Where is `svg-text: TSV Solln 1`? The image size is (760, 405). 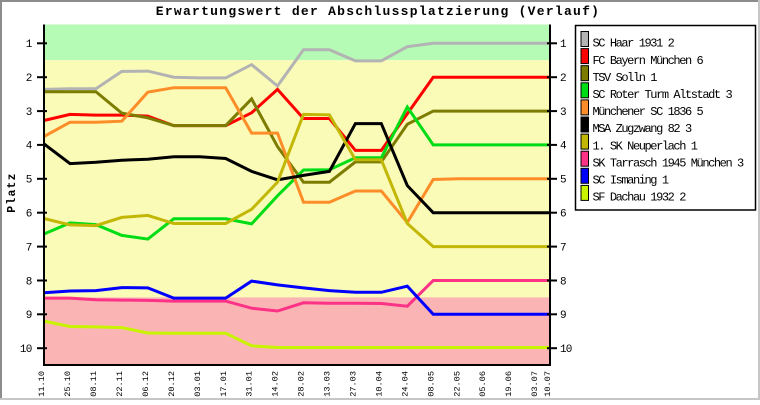
svg-text: TSV Solln 1 is located at coordinates (625, 78).